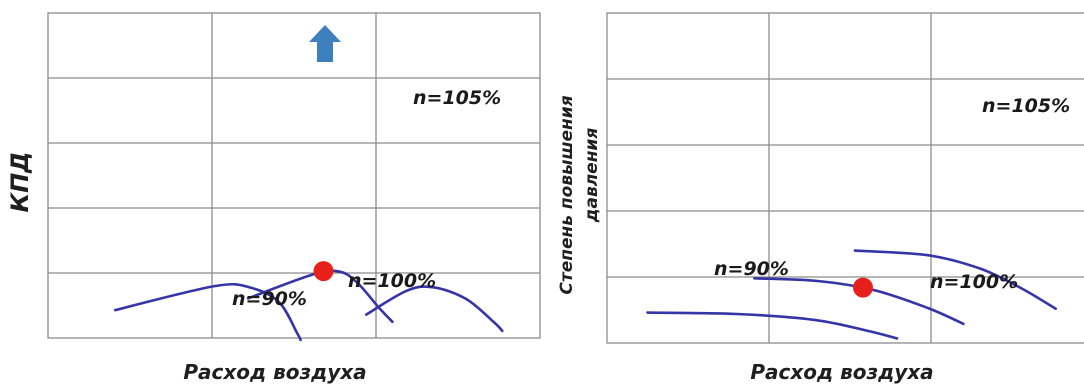 The height and width of the screenshot is (385, 1084). What do you see at coordinates (392, 281) in the screenshot?
I see `efficiency-label-n100: n=100%` at bounding box center [392, 281].